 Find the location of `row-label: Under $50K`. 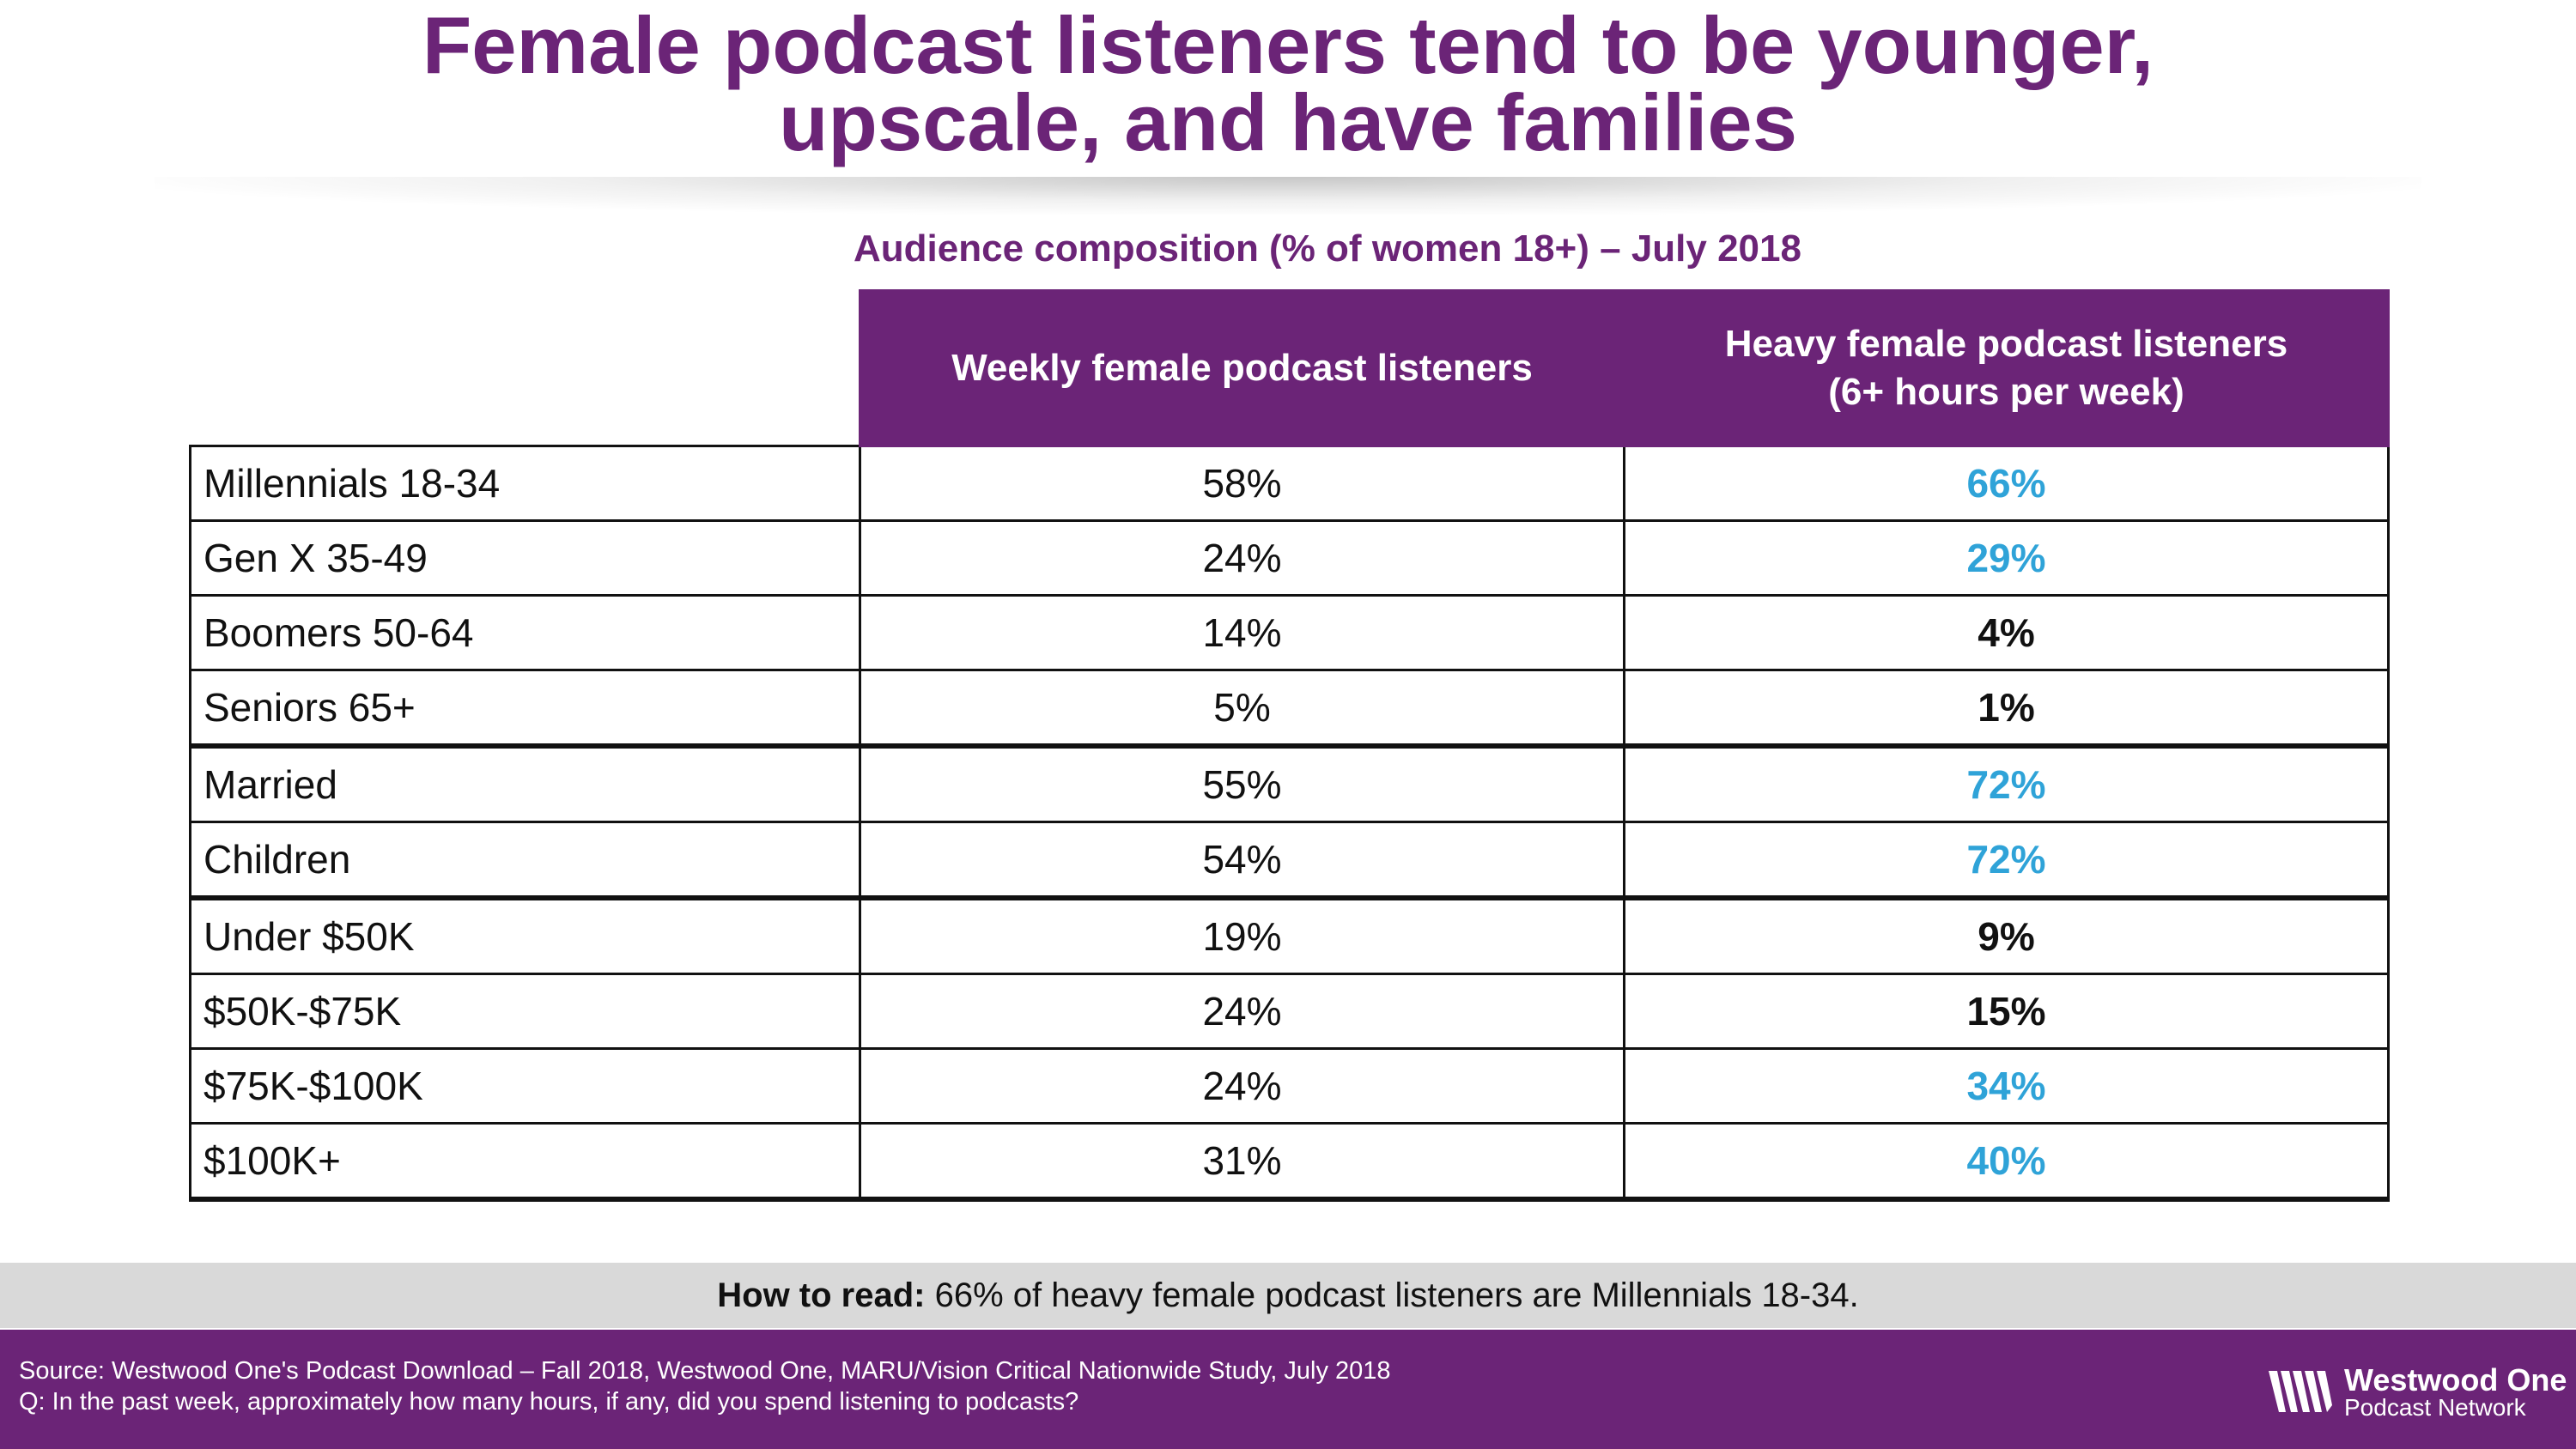

row-label: Under $50K is located at coordinates (525, 935).